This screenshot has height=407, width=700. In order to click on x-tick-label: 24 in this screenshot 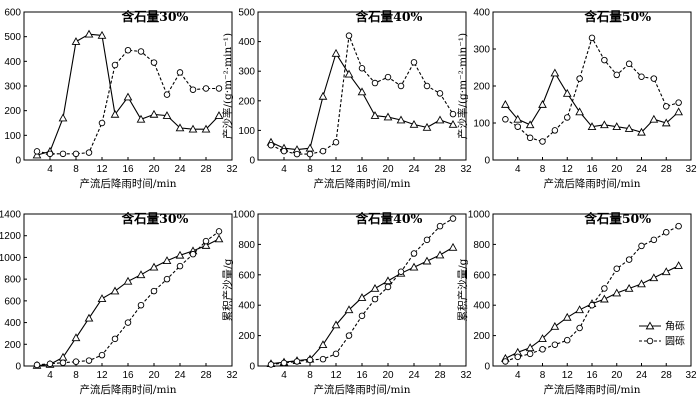, I will do `click(642, 169)`.